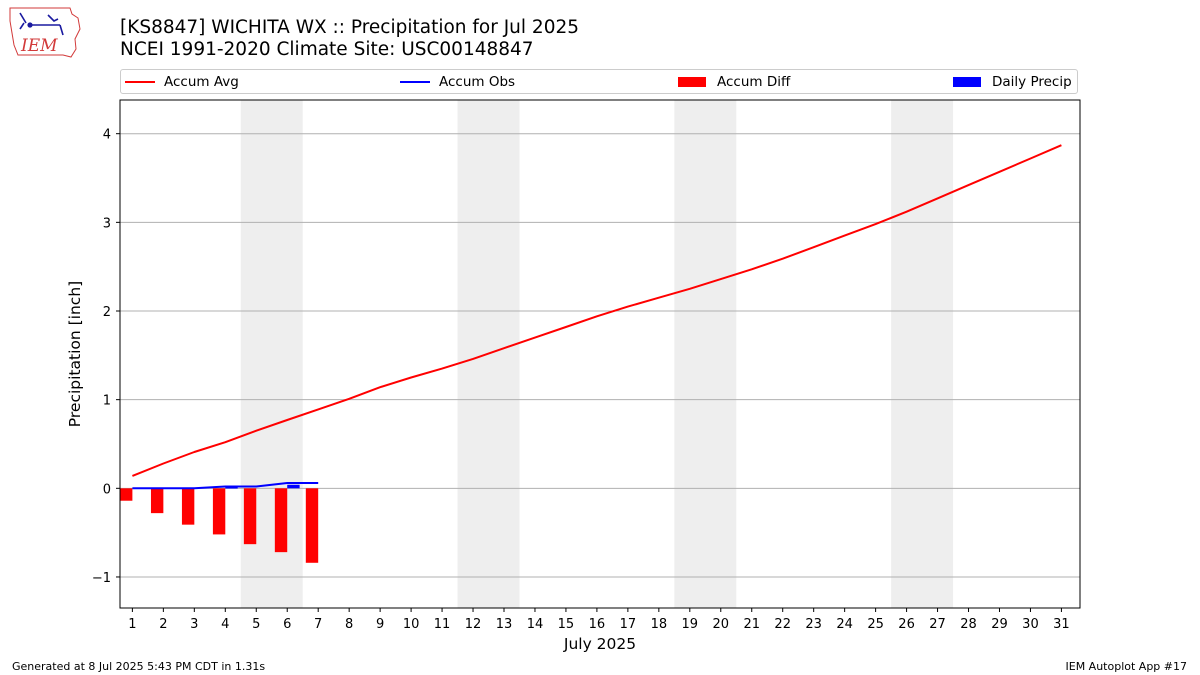 Image resolution: width=1200 pixels, height=675 pixels. I want to click on x-tick-label: 27, so click(937, 624).